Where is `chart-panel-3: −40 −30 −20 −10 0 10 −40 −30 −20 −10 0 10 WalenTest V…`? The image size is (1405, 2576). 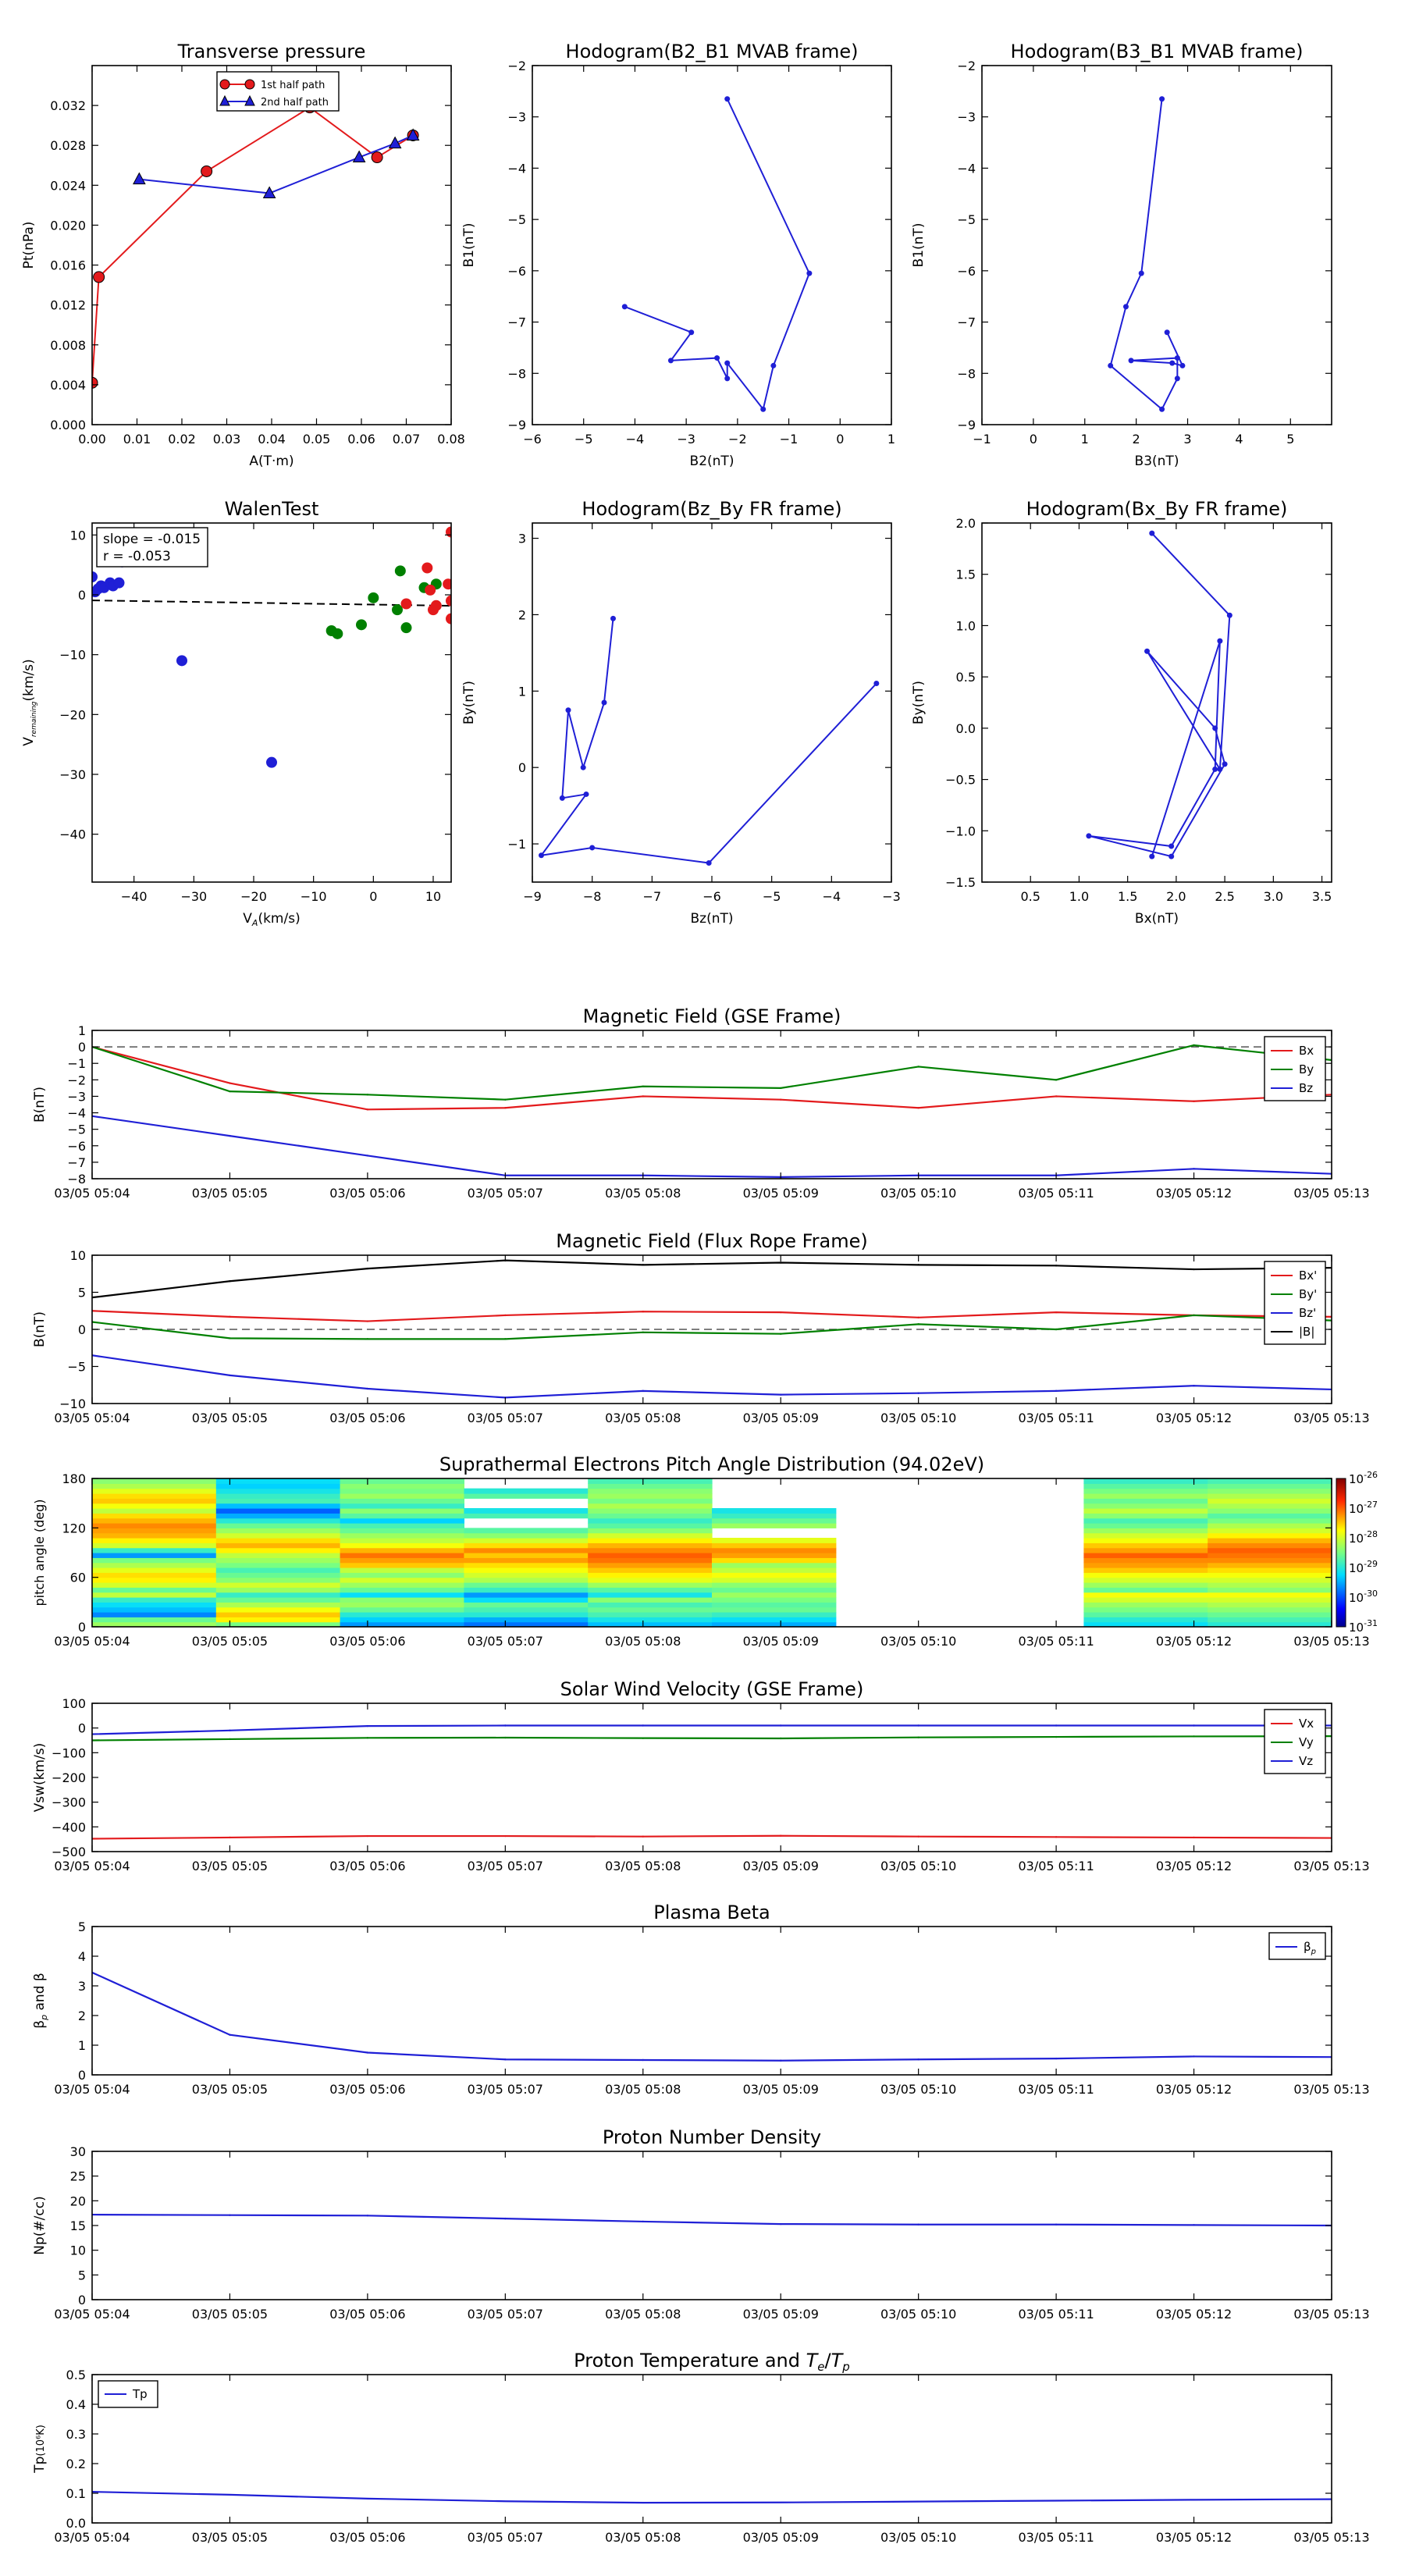
chart-panel-3: −40 −30 −20 −10 0 10 −40 −30 −20 −10 0 10 WalenTest V… is located at coordinates (237, 713).